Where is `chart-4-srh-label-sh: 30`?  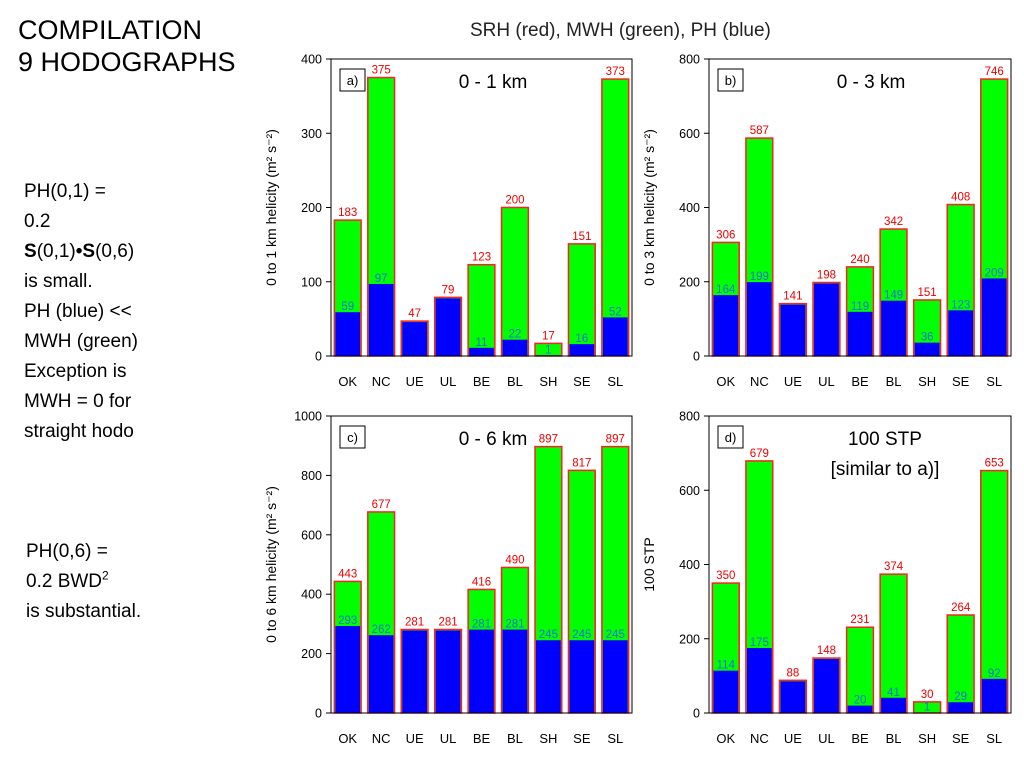 chart-4-srh-label-sh: 30 is located at coordinates (927, 695).